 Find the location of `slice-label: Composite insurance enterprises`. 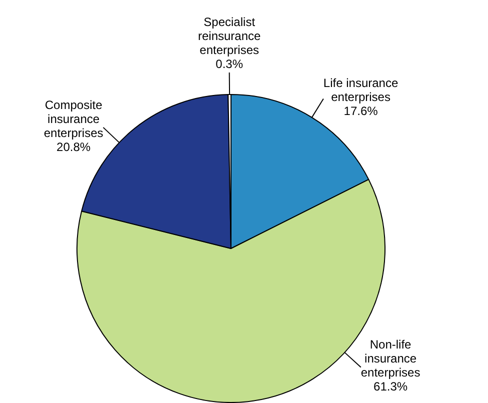

slice-label: Composite insurance enterprises is located at coordinates (74, 119).